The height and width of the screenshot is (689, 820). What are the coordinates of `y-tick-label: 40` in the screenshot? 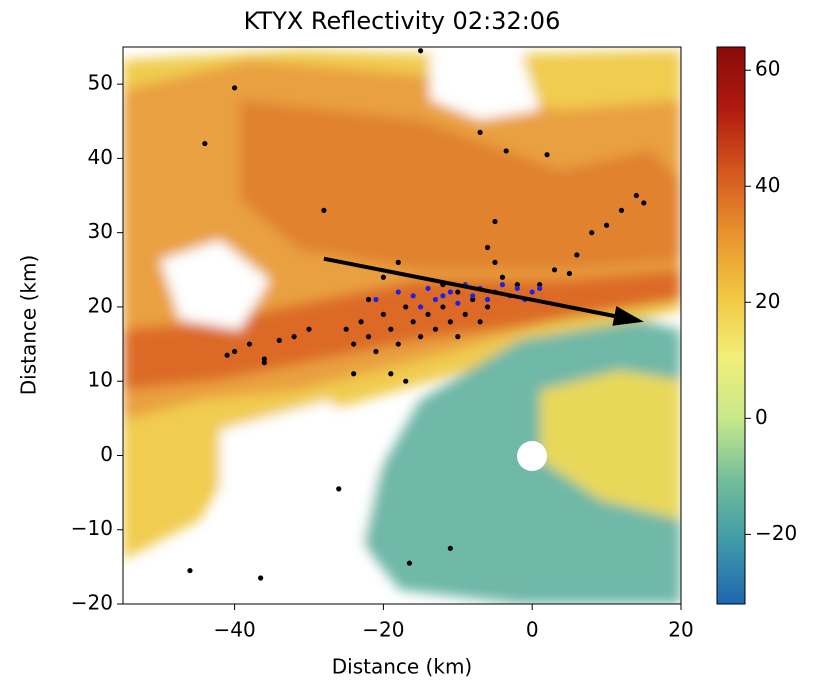 It's located at (100, 157).